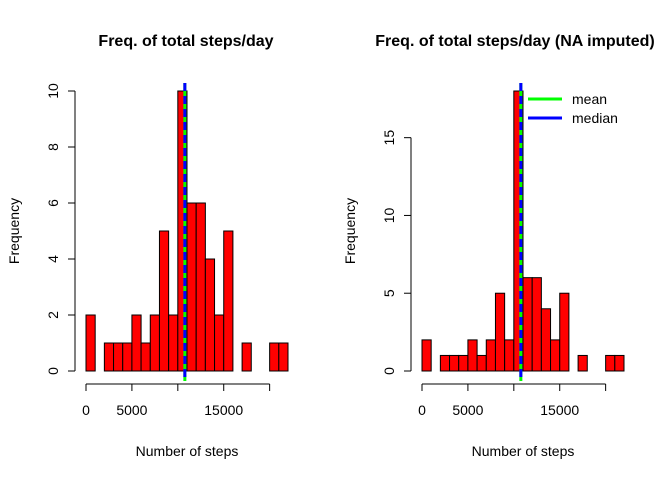  What do you see at coordinates (573, 108) in the screenshot?
I see `legend: mean median` at bounding box center [573, 108].